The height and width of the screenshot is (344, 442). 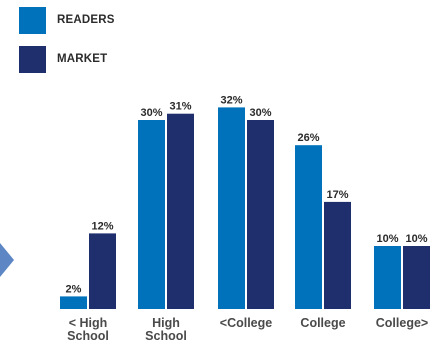 I want to click on category-label-0-line-0: < High, so click(x=88, y=323).